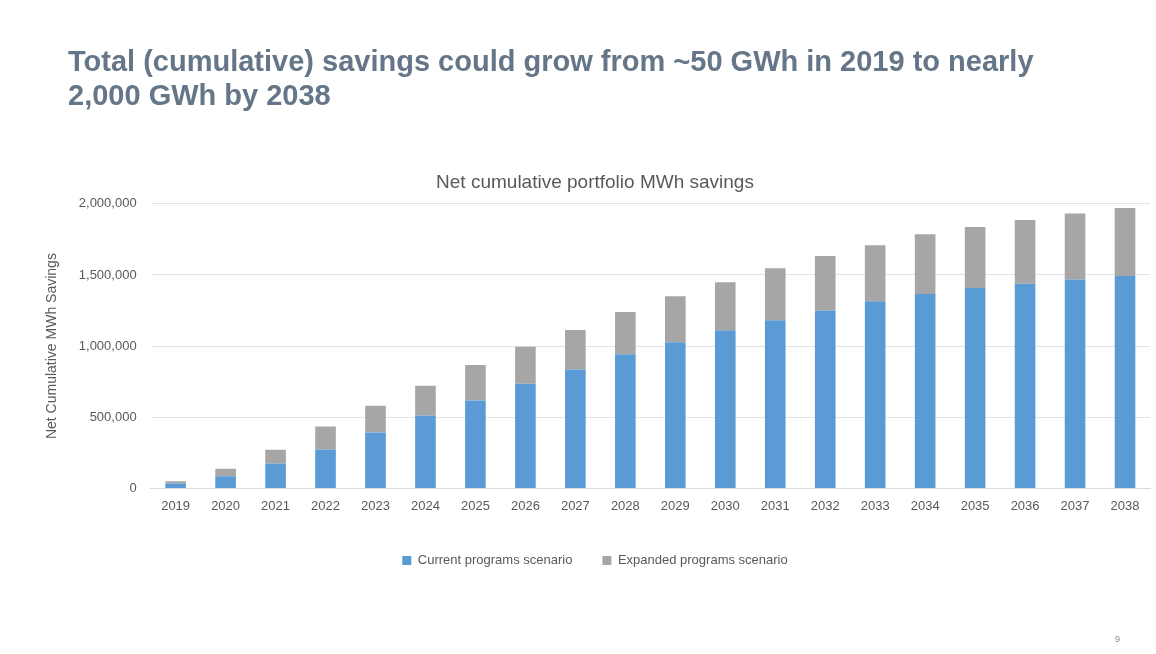  I want to click on x-tick-label: 2027, so click(575, 505).